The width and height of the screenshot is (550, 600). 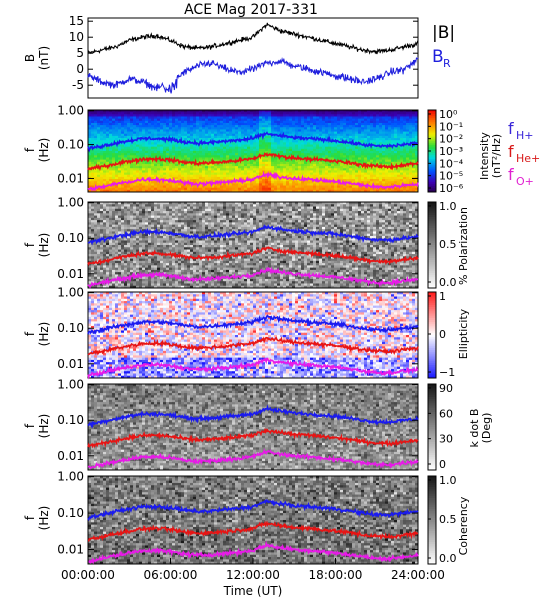 What do you see at coordinates (451, 151) in the screenshot?
I see `colorbar-tick-label: 10⁻³` at bounding box center [451, 151].